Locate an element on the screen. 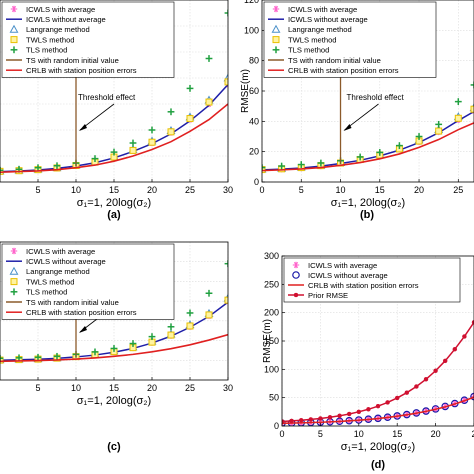 This screenshot has width=474, height=474. y-tick-label: 0 is located at coordinates (276, 426).